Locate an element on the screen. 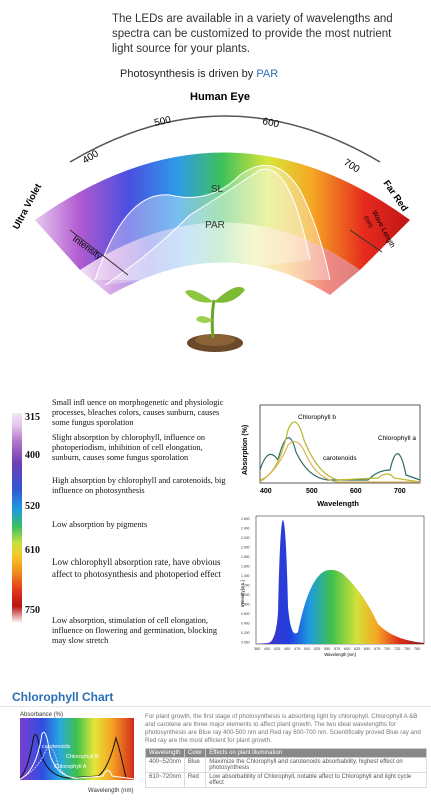 The height and width of the screenshot is (800, 431). absorption-plot-frame is located at coordinates (340, 444).